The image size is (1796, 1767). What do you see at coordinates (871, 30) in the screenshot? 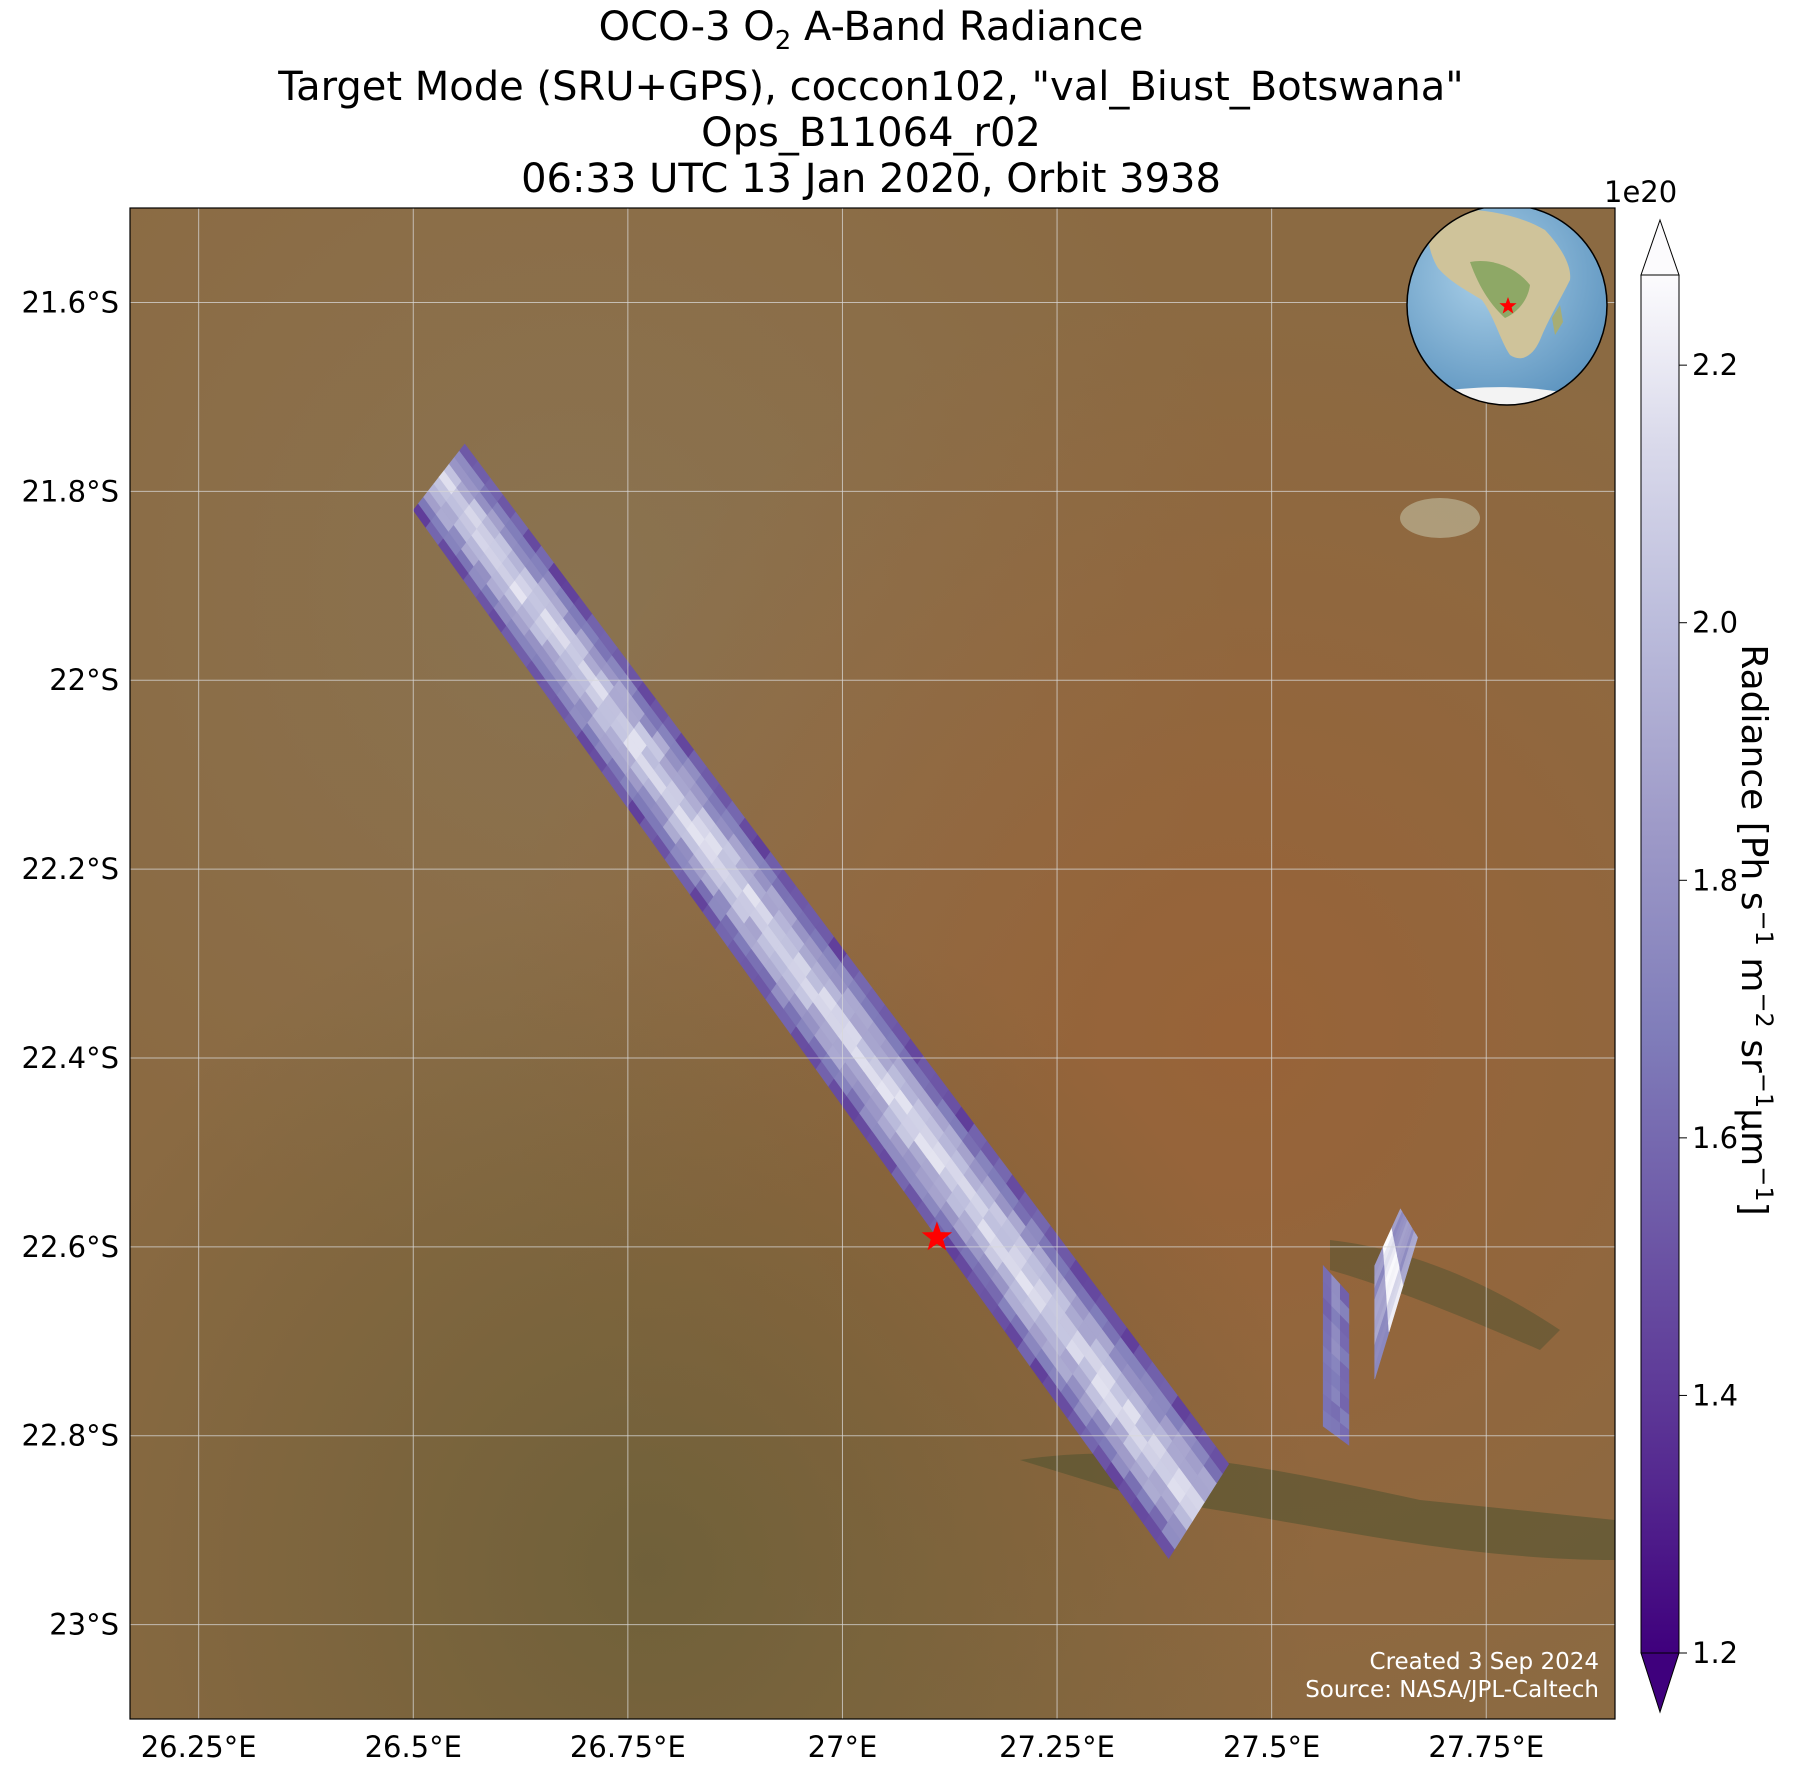
I see `title-line-1: OCO-3 O2 A-Band Radiance` at bounding box center [871, 30].